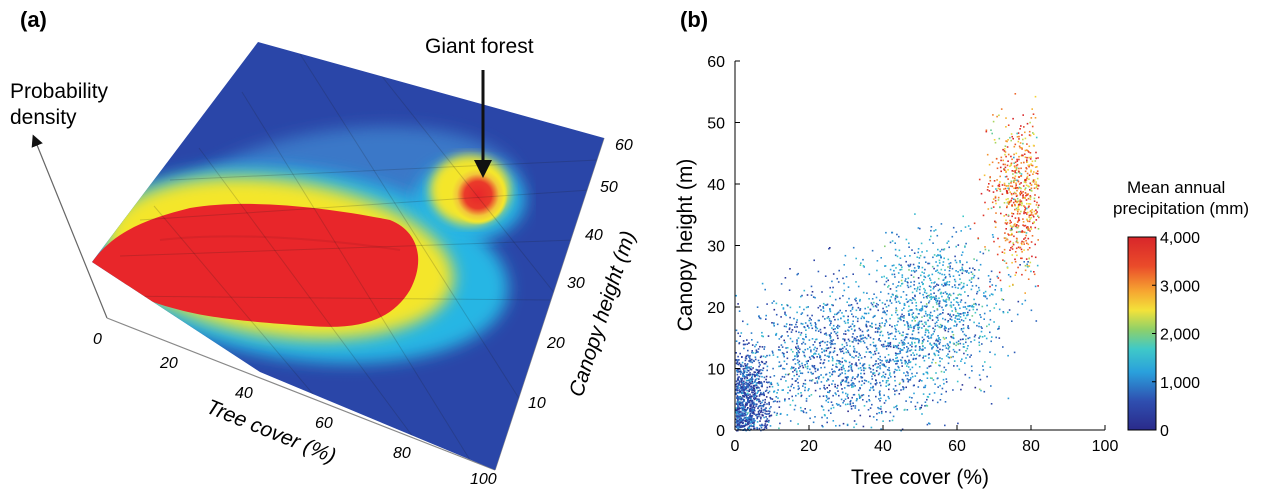 This screenshot has height=491, width=1274. I want to click on annotation-giant-forest: Giant forest, so click(479, 46).